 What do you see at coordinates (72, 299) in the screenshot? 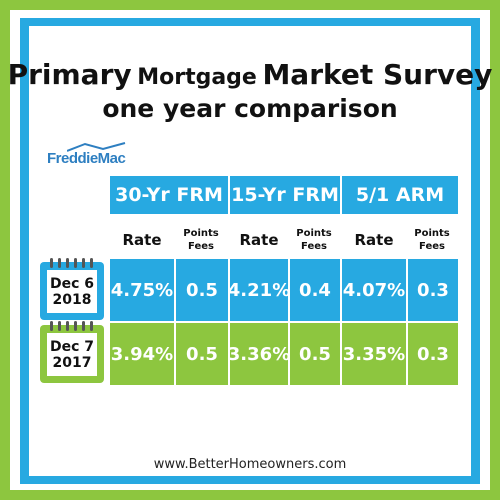
I see `date-year: 2018` at bounding box center [72, 299].